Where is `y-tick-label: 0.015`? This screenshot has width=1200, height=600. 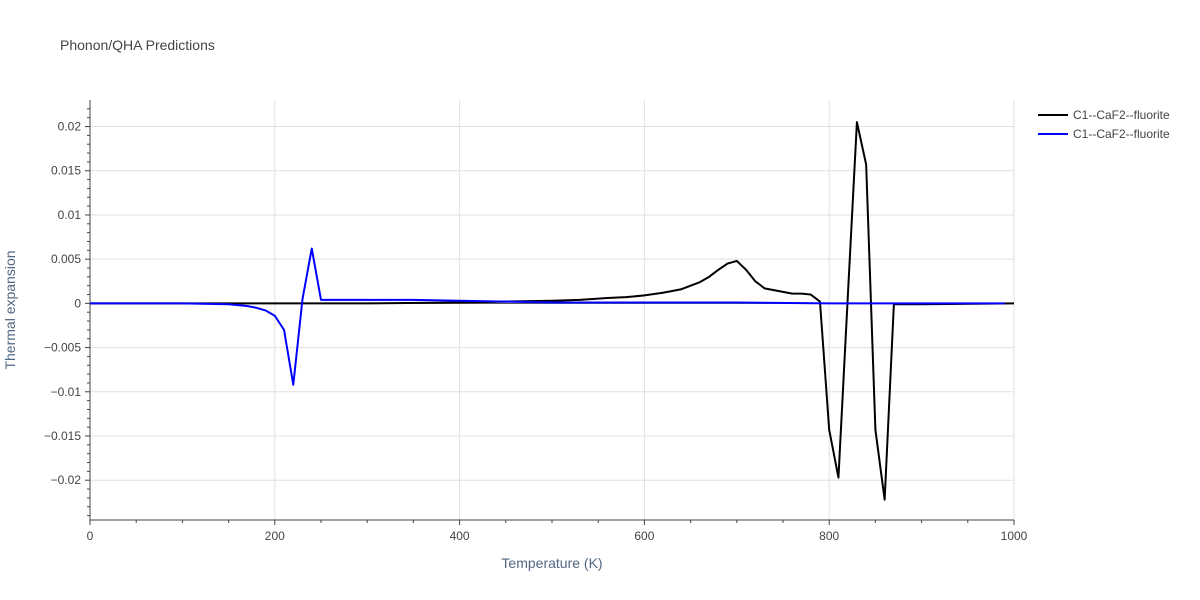
y-tick-label: 0.015 is located at coordinates (66, 171).